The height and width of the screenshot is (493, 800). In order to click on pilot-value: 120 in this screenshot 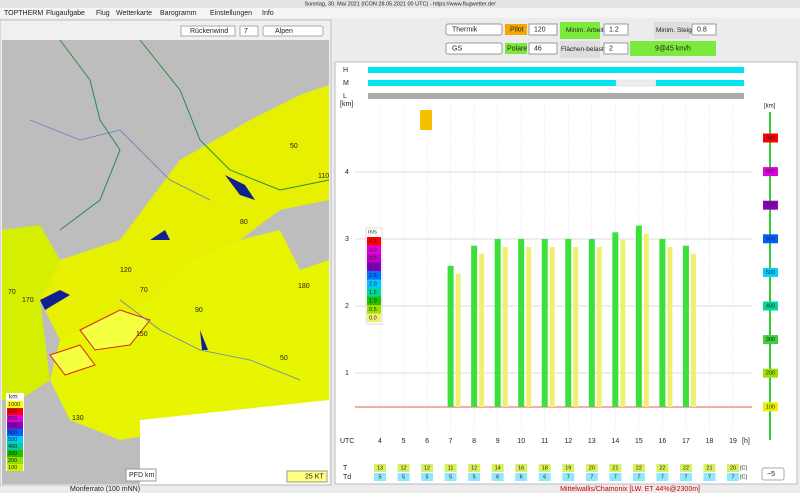, I will do `click(540, 29)`.